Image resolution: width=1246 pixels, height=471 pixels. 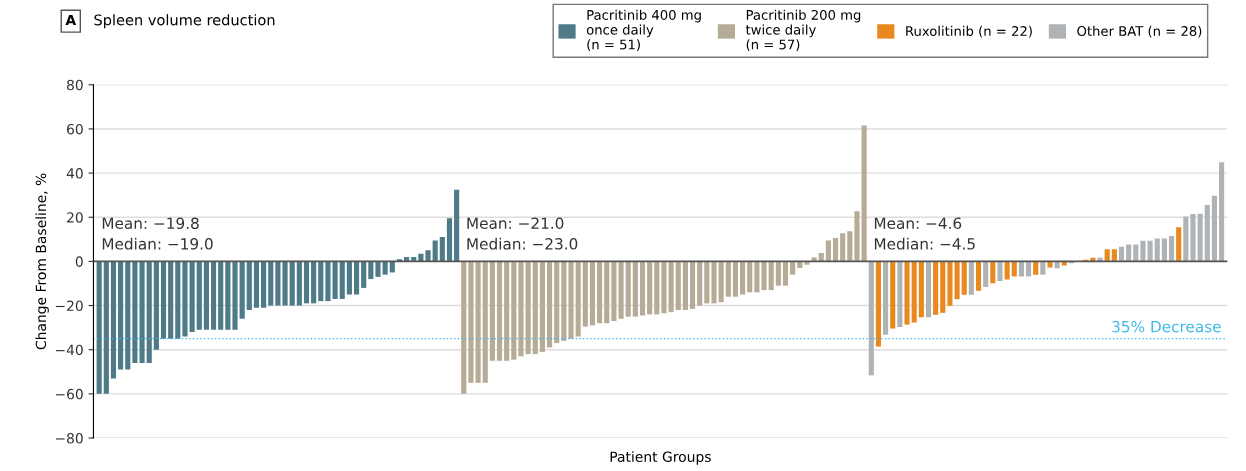 I want to click on annotation: Mean: −4.6 Median: −4.5, so click(x=924, y=233).